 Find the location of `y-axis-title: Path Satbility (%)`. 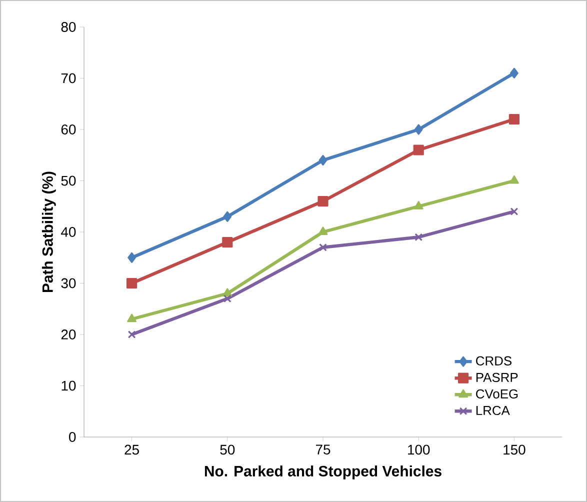

y-axis-title: Path Satbility (%) is located at coordinates (49, 232).